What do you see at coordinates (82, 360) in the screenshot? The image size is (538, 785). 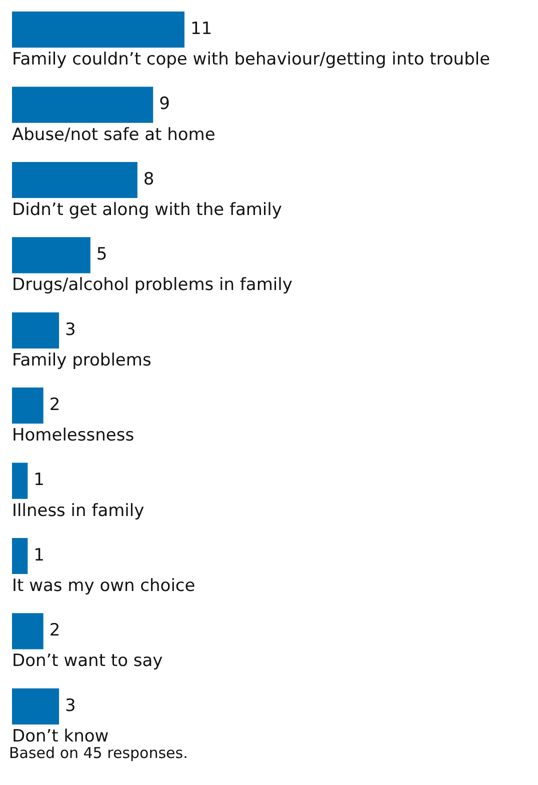 I see `y-tick-label: Family problems` at bounding box center [82, 360].